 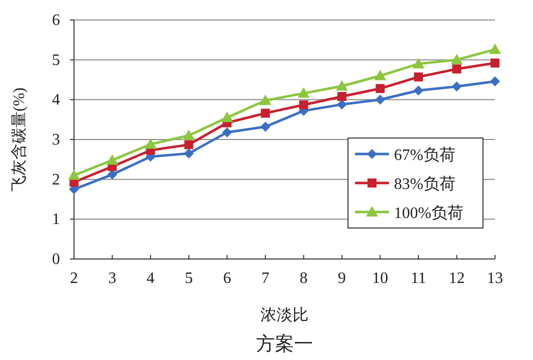 I want to click on x-tick-label: 2, so click(x=74, y=278).